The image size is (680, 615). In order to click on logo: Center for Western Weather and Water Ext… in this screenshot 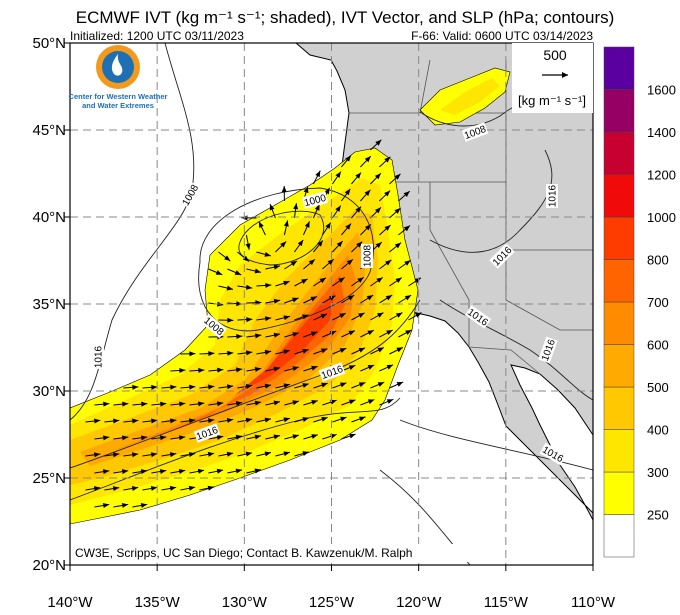, I will do `click(118, 77)`.